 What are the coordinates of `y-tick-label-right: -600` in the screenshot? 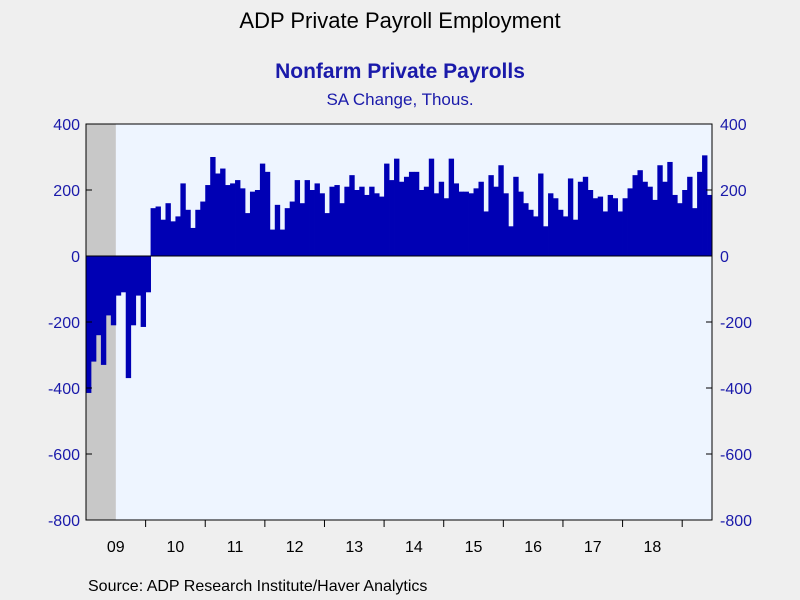 It's located at (736, 455).